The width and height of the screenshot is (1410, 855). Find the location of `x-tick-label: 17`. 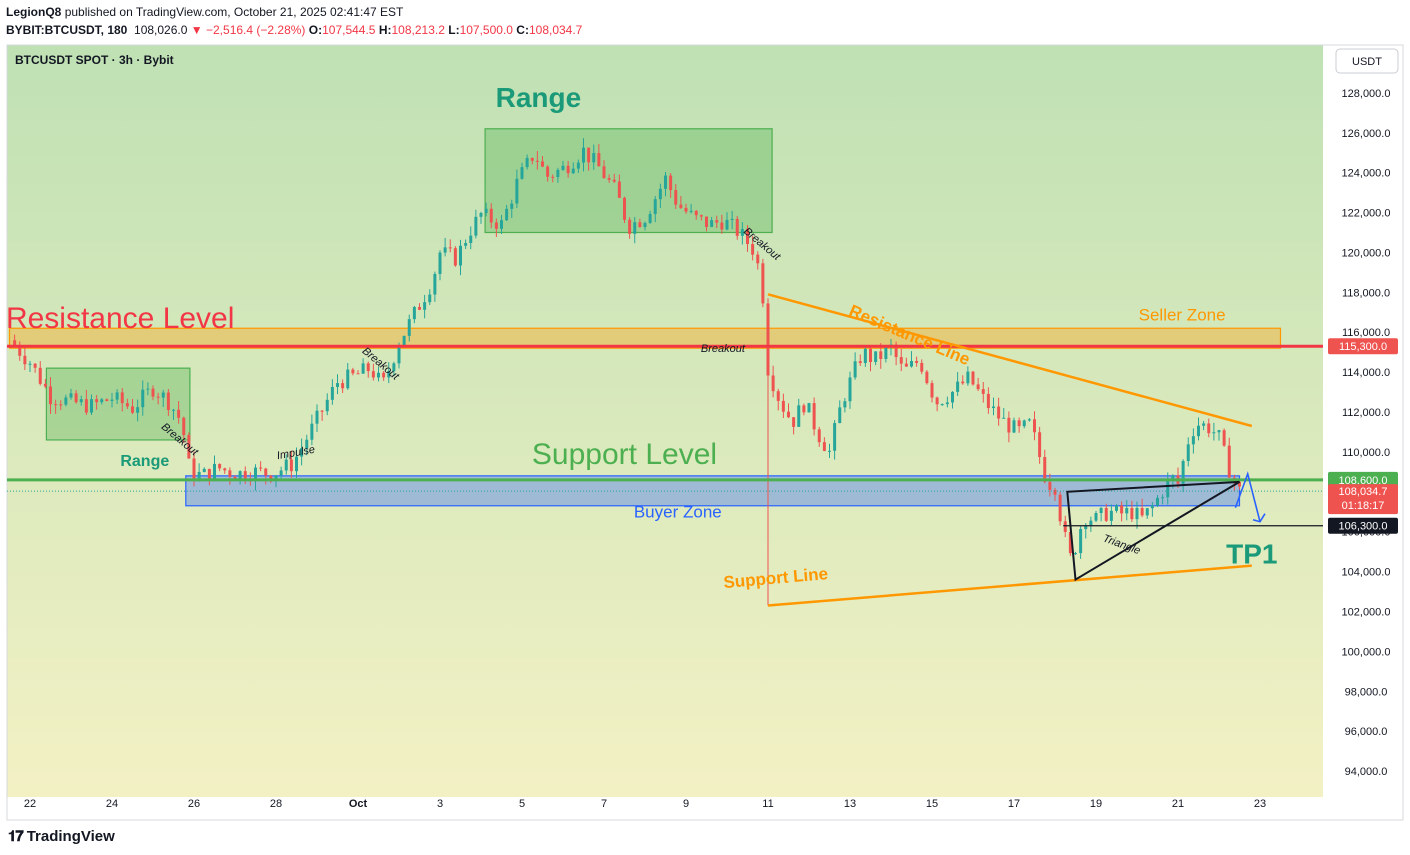

x-tick-label: 17 is located at coordinates (1014, 804).